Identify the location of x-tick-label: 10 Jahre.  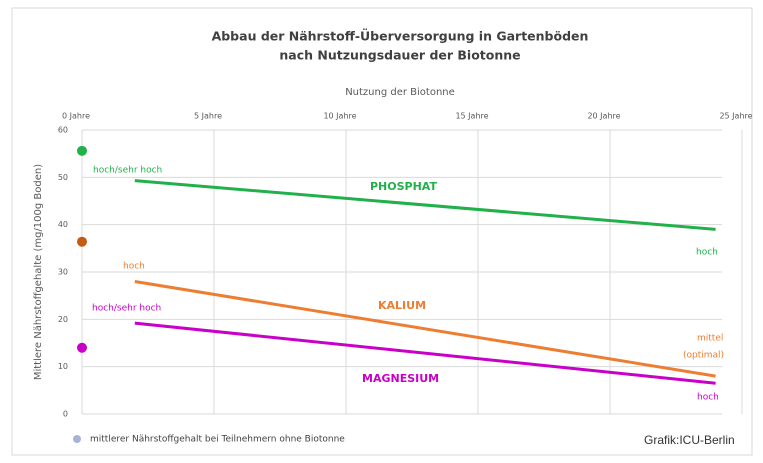
(339, 116).